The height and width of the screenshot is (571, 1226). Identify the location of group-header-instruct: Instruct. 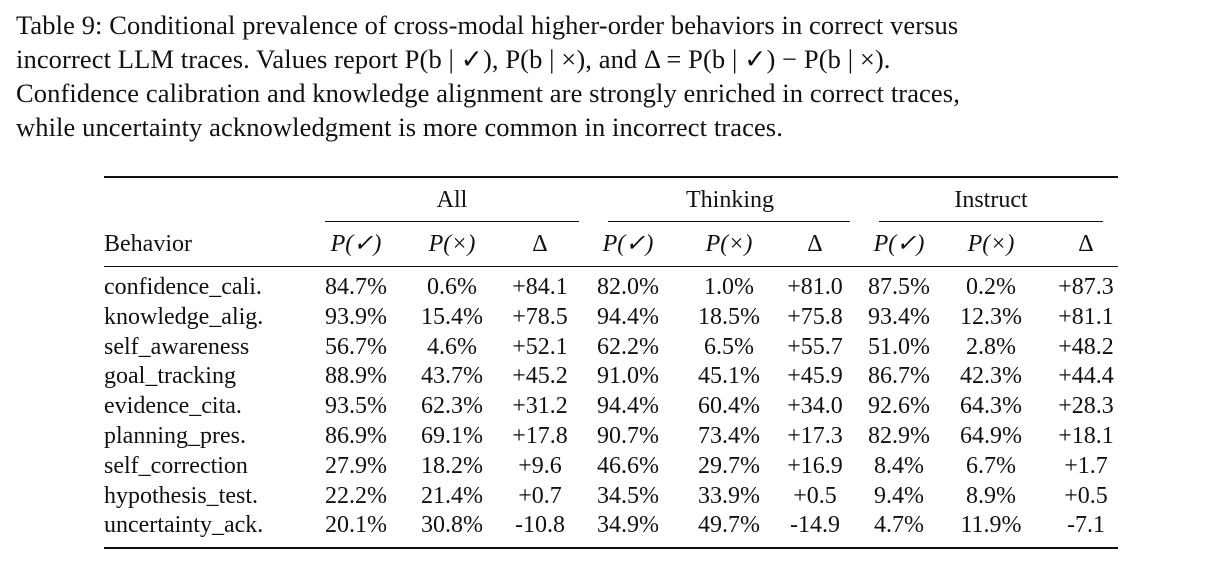
(991, 200).